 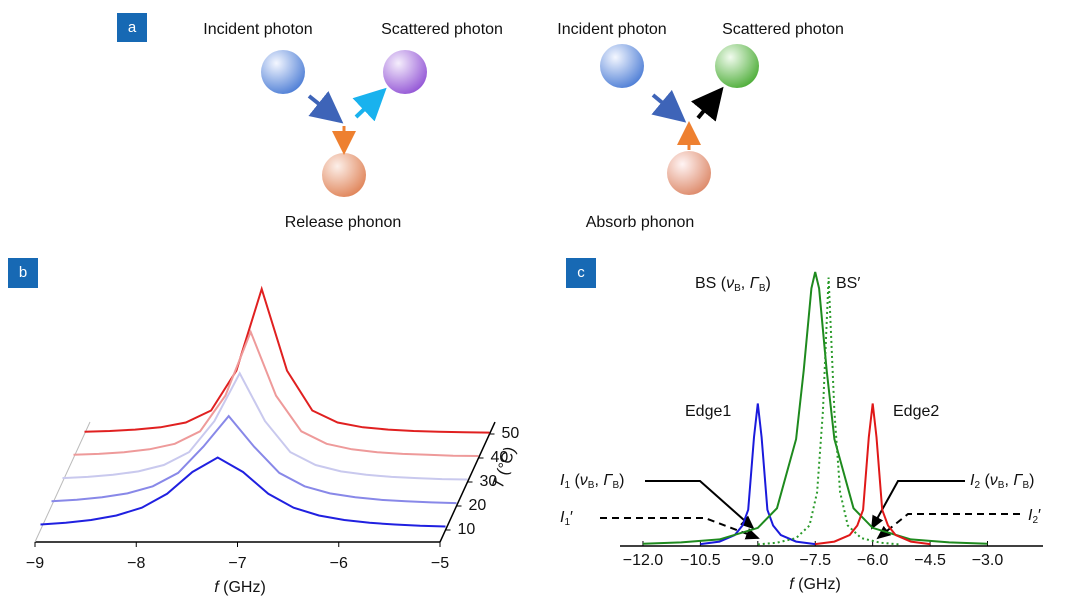 I want to click on curve-label: BS′, so click(x=848, y=283).